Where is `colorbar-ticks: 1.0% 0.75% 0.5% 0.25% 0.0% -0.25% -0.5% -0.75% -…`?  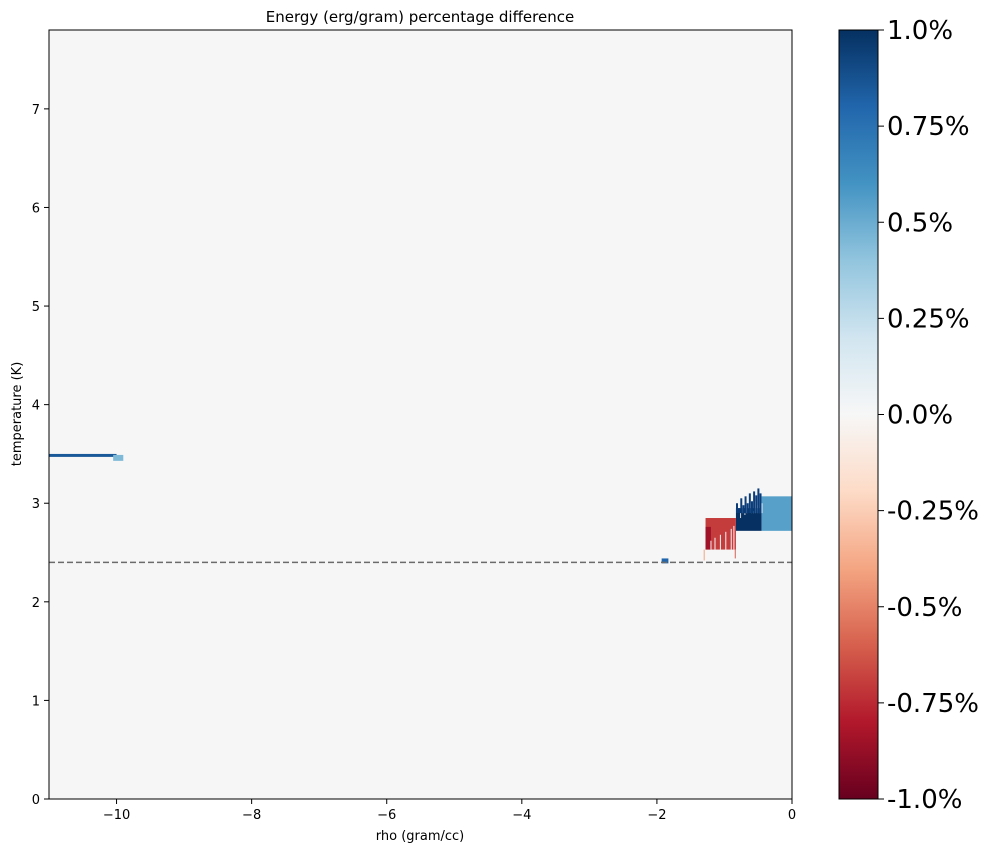
colorbar-ticks: 1.0% 0.75% 0.5% 0.25% 0.0% -0.25% -0.5% -0.75% -… is located at coordinates (928, 415).